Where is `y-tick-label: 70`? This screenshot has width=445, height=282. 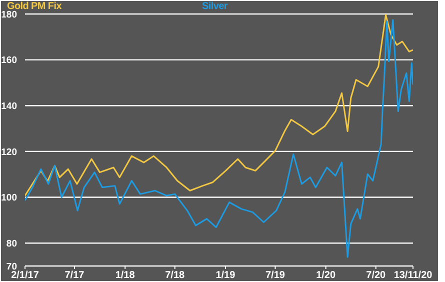
y-tick-label: 70 is located at coordinates (11, 266).